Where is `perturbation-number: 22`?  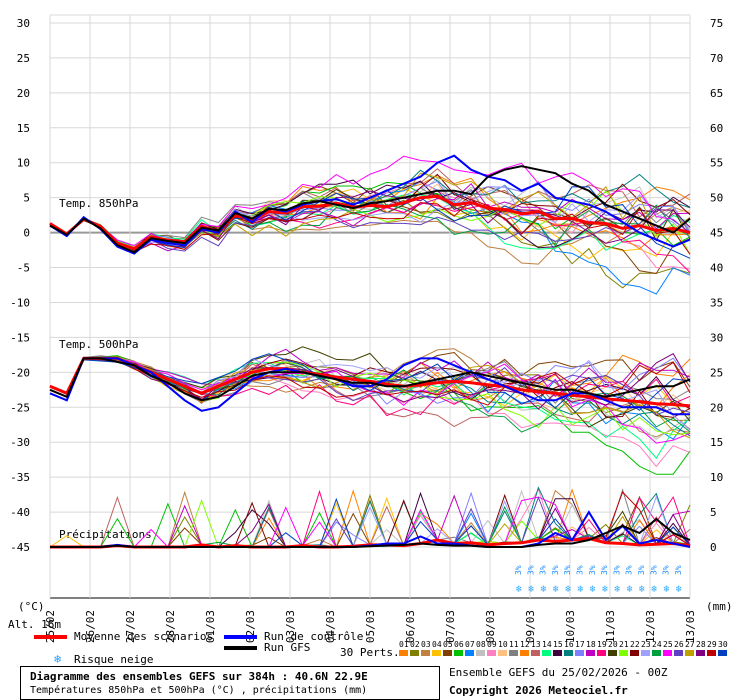 perturbation-number: 22 is located at coordinates (635, 644).